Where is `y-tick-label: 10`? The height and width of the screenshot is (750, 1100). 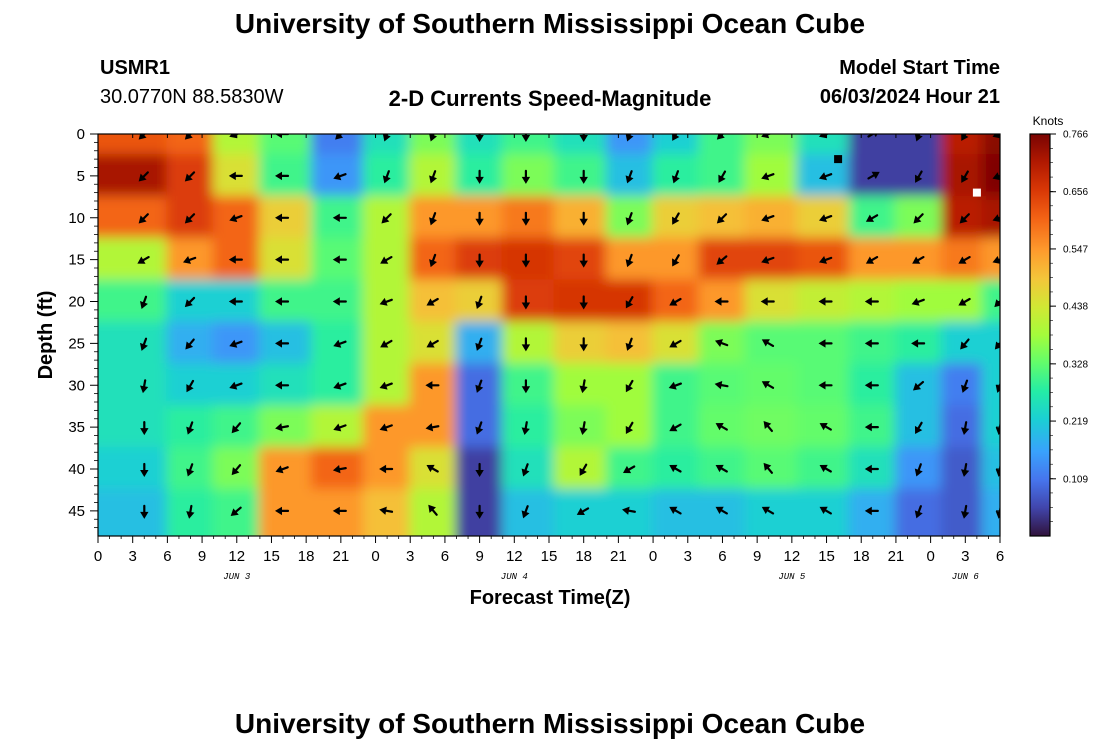
y-tick-label: 10 is located at coordinates (76, 218).